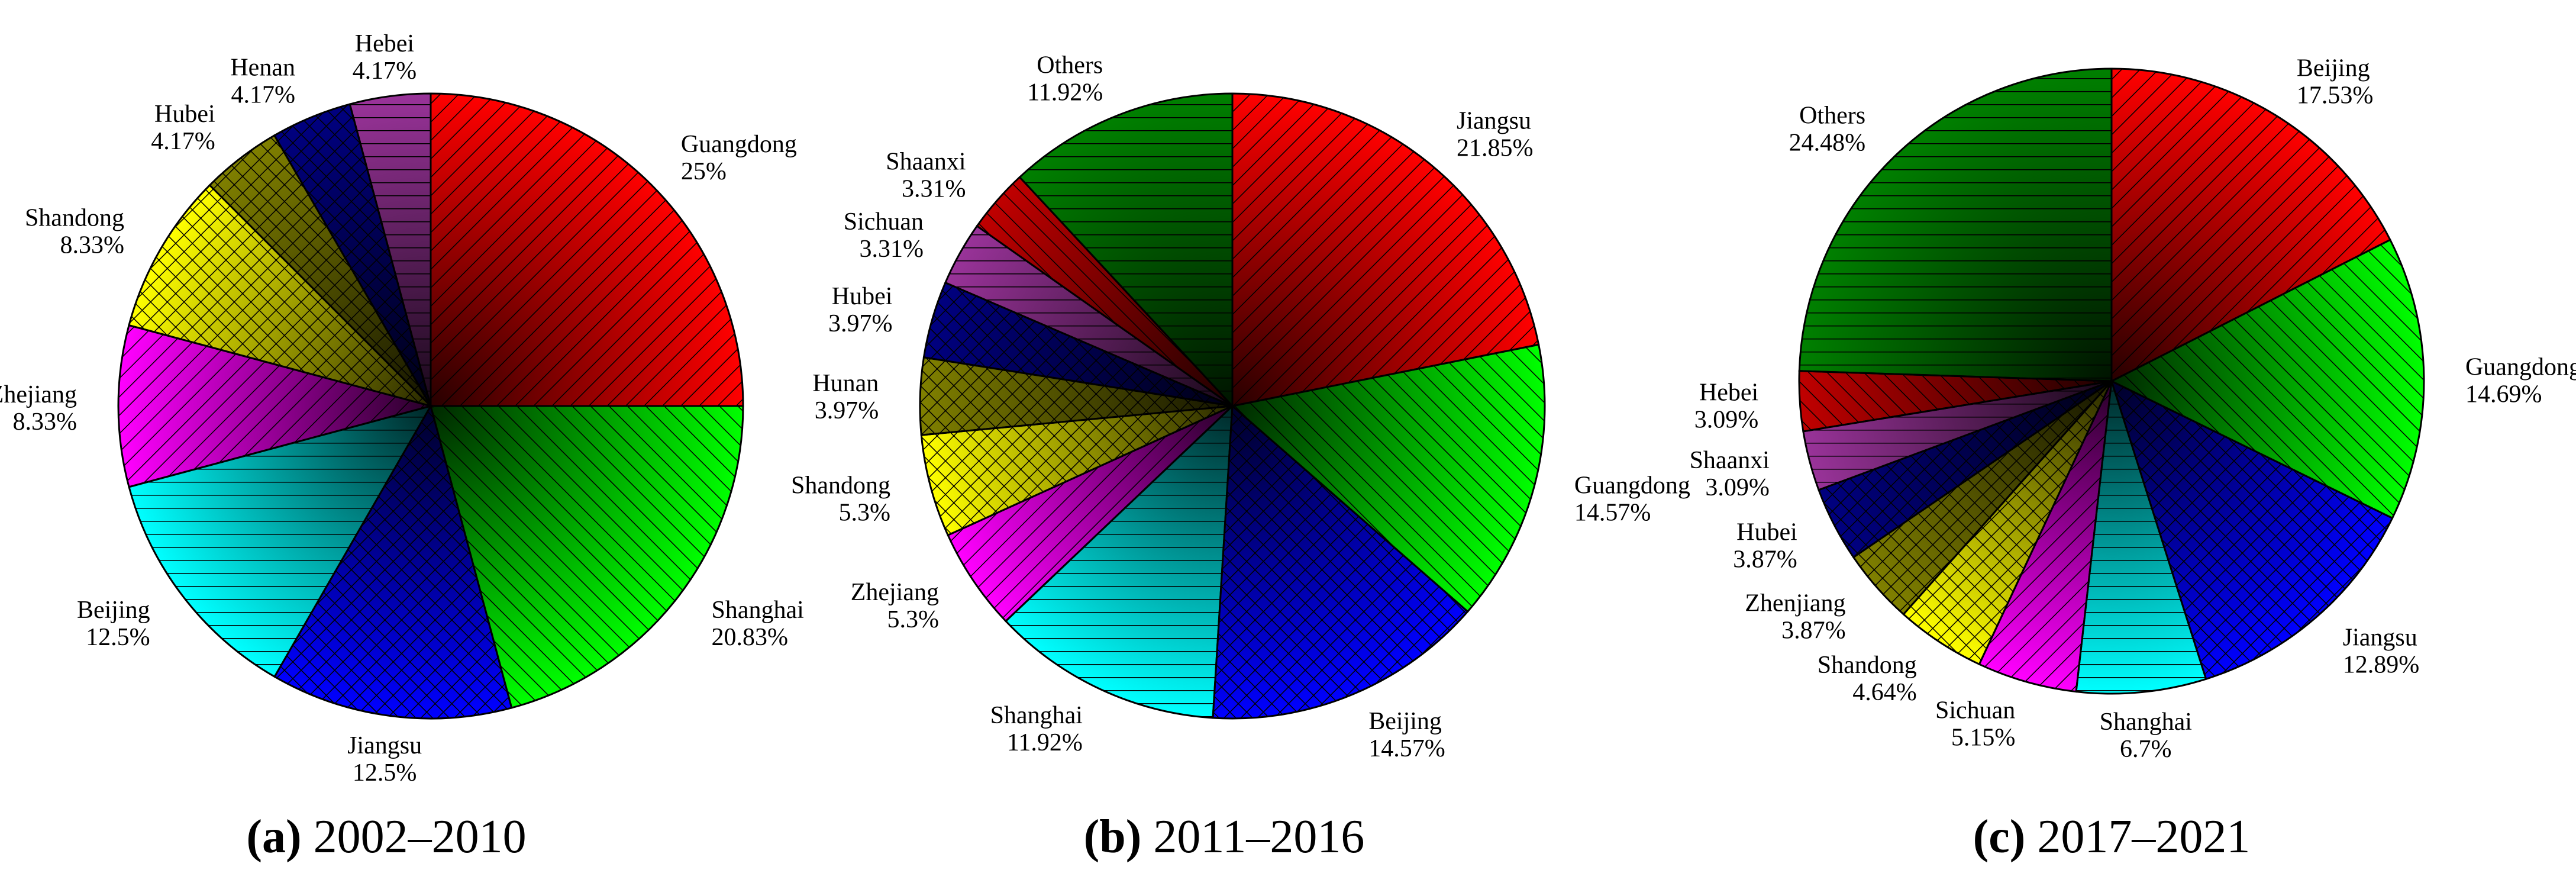 This screenshot has height=886, width=2576. I want to click on caption-panel: (c), so click(1999, 837).